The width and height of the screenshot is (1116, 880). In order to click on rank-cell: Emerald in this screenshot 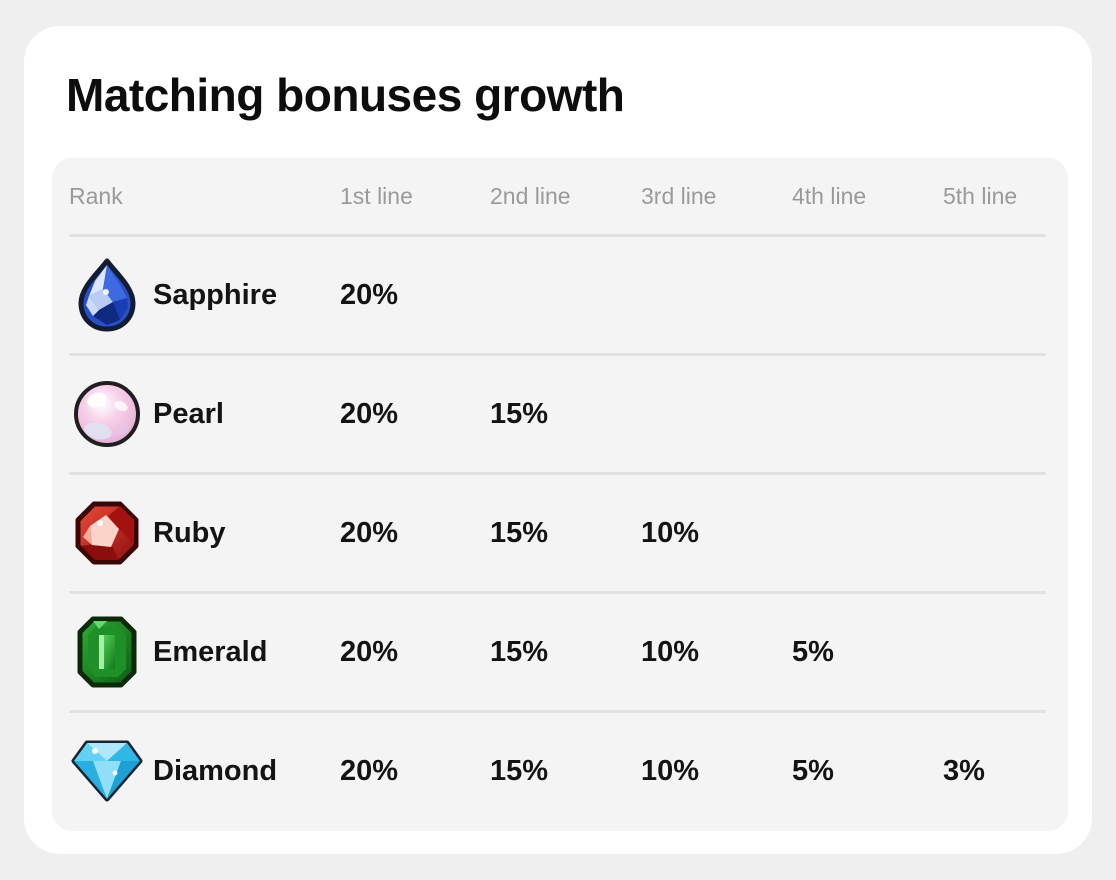, I will do `click(204, 652)`.